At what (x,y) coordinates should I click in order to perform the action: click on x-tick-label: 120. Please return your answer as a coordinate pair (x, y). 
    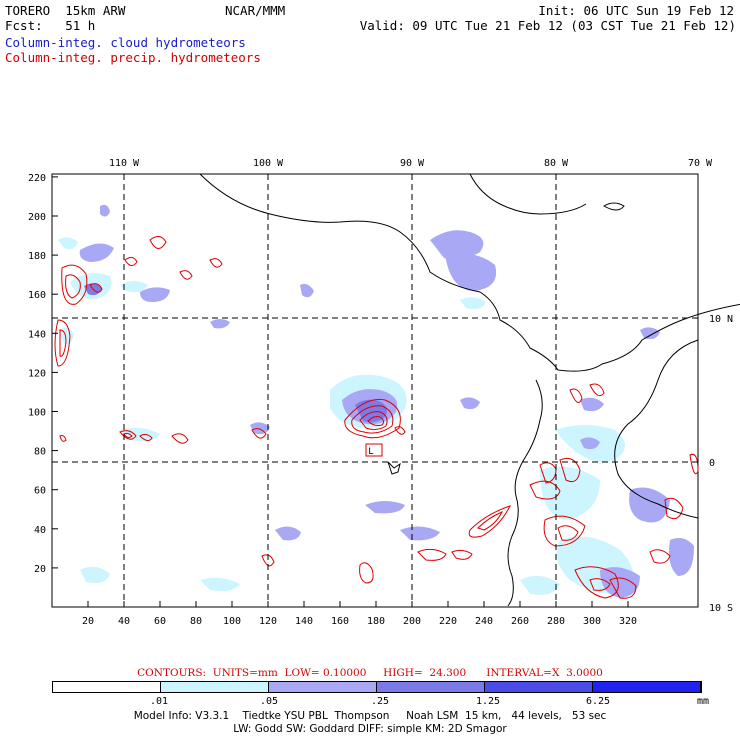
    Looking at the image, I should click on (268, 621).